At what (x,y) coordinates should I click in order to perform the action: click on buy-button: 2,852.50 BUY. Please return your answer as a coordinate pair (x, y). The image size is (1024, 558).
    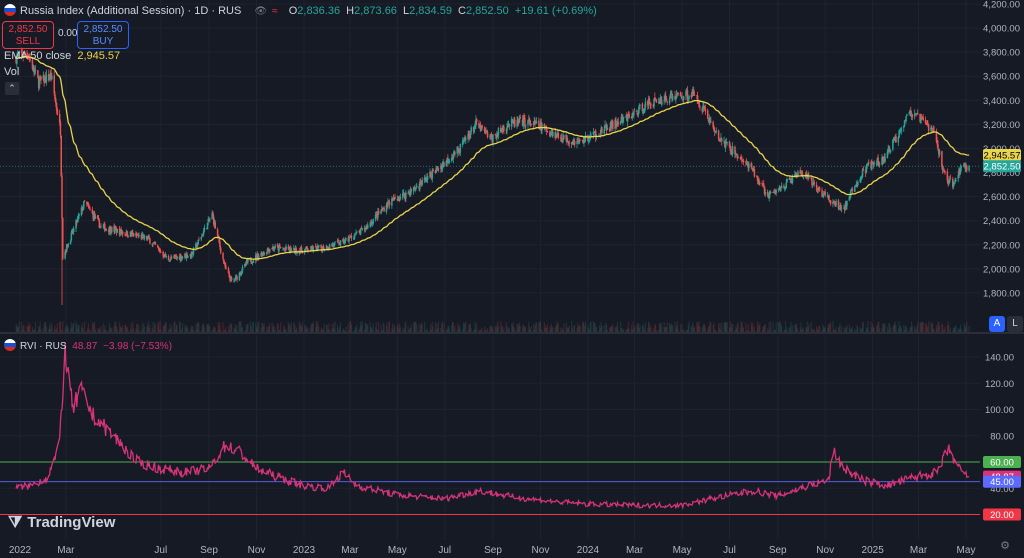
    Looking at the image, I should click on (103, 35).